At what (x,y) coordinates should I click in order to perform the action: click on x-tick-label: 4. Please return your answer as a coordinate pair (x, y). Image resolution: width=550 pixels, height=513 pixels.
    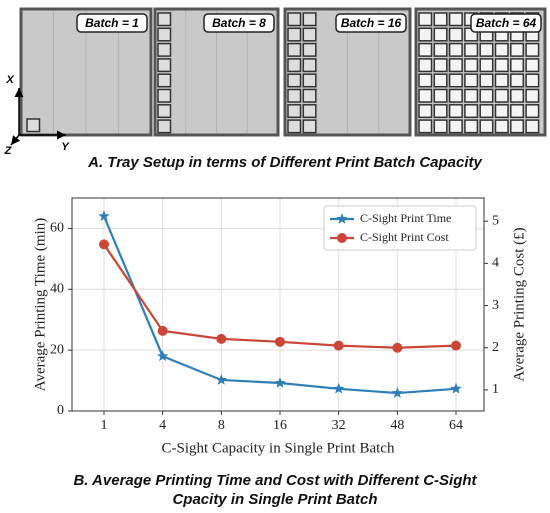
    Looking at the image, I should click on (162, 425).